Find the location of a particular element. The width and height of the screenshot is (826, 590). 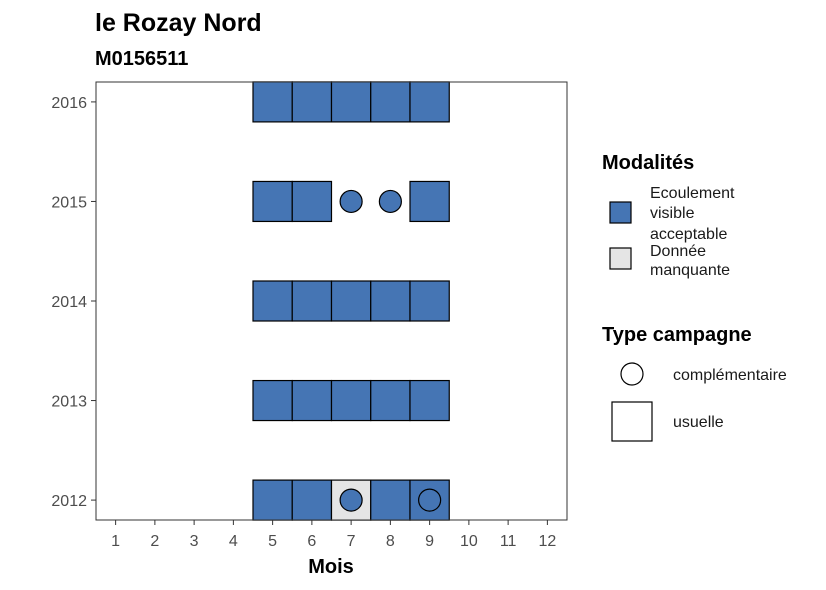

chart-title: le Rozay Nord is located at coordinates (178, 23).